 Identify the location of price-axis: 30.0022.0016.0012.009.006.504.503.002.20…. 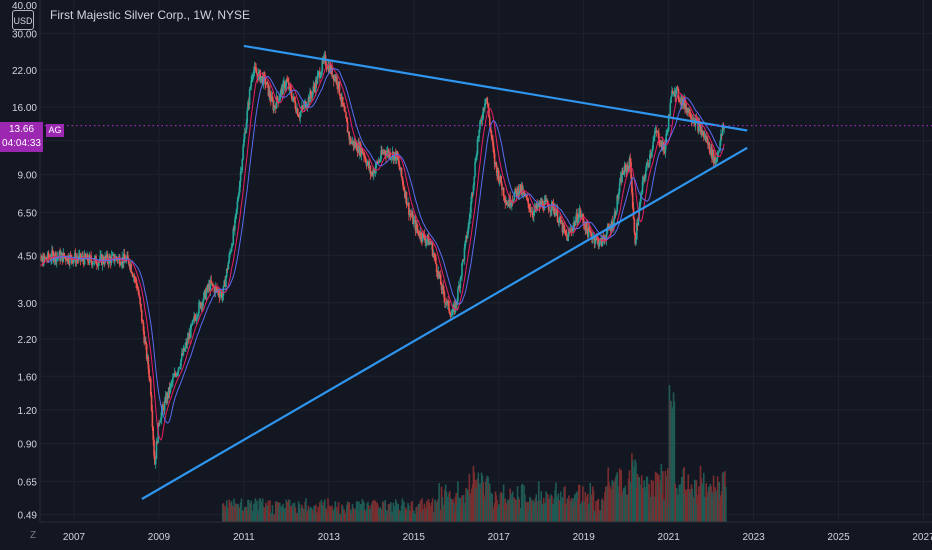
(20, 261).